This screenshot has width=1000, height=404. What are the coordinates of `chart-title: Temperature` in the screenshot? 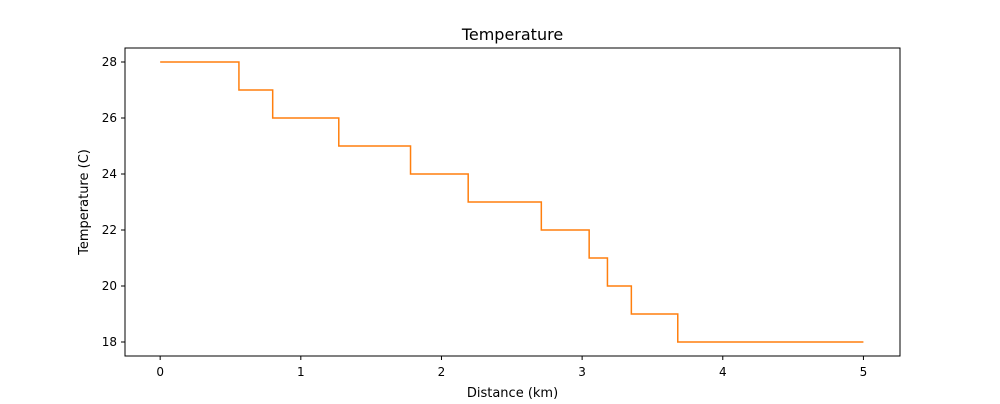 It's located at (512, 34).